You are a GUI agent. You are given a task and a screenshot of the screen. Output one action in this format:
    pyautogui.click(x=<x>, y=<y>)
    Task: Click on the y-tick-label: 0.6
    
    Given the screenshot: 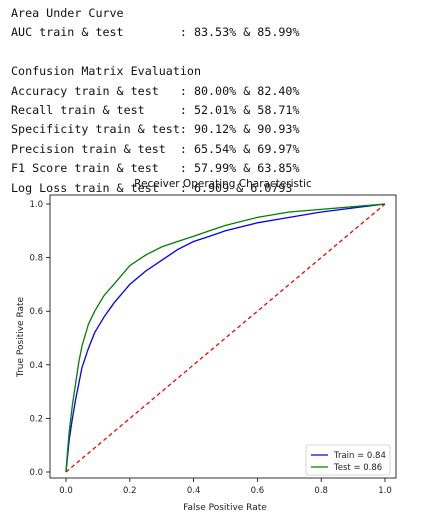 What is the action you would take?
    pyautogui.click(x=36, y=312)
    